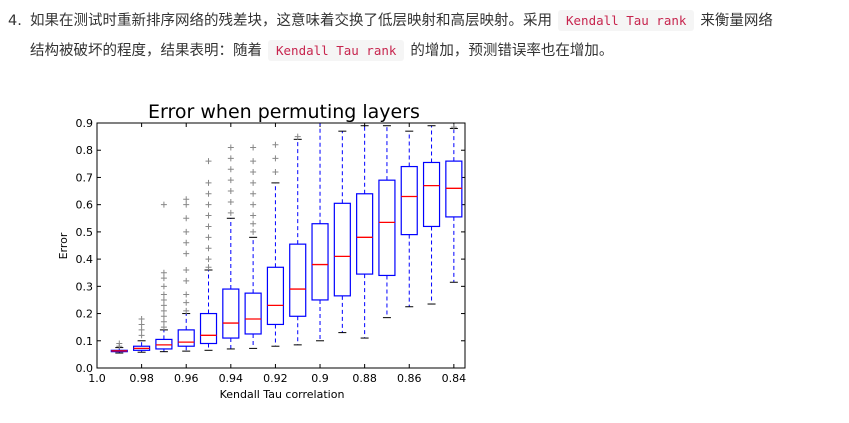 Image resolution: width=849 pixels, height=423 pixels. I want to click on y-tick-label: 0.4, so click(85, 259).